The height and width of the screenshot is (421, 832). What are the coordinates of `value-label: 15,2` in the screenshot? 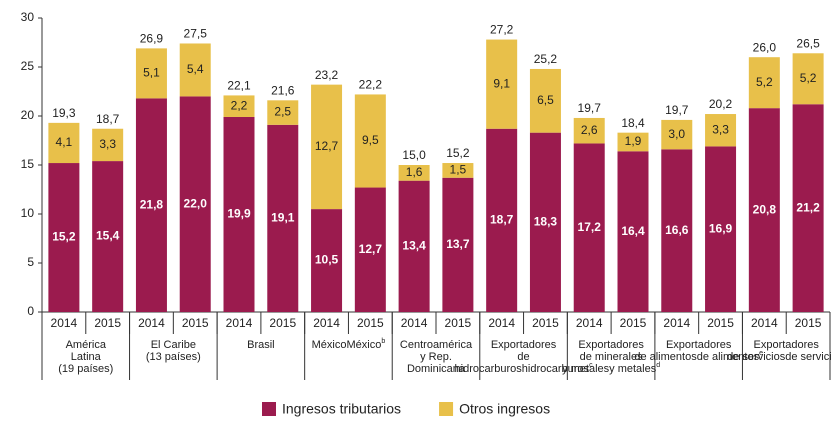 It's located at (64, 237).